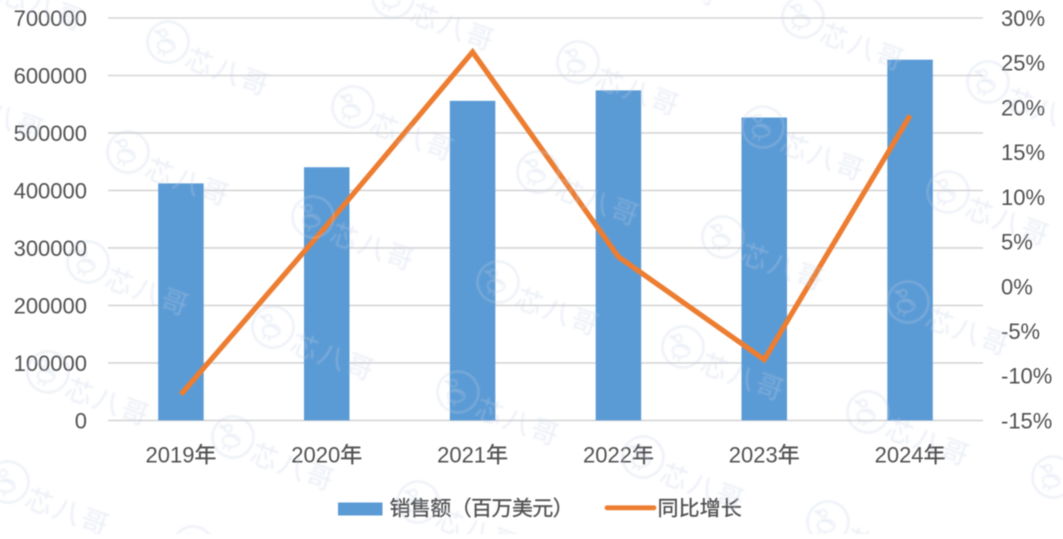  What do you see at coordinates (461, 455) in the screenshot?
I see `svg-text: 2021` at bounding box center [461, 455].